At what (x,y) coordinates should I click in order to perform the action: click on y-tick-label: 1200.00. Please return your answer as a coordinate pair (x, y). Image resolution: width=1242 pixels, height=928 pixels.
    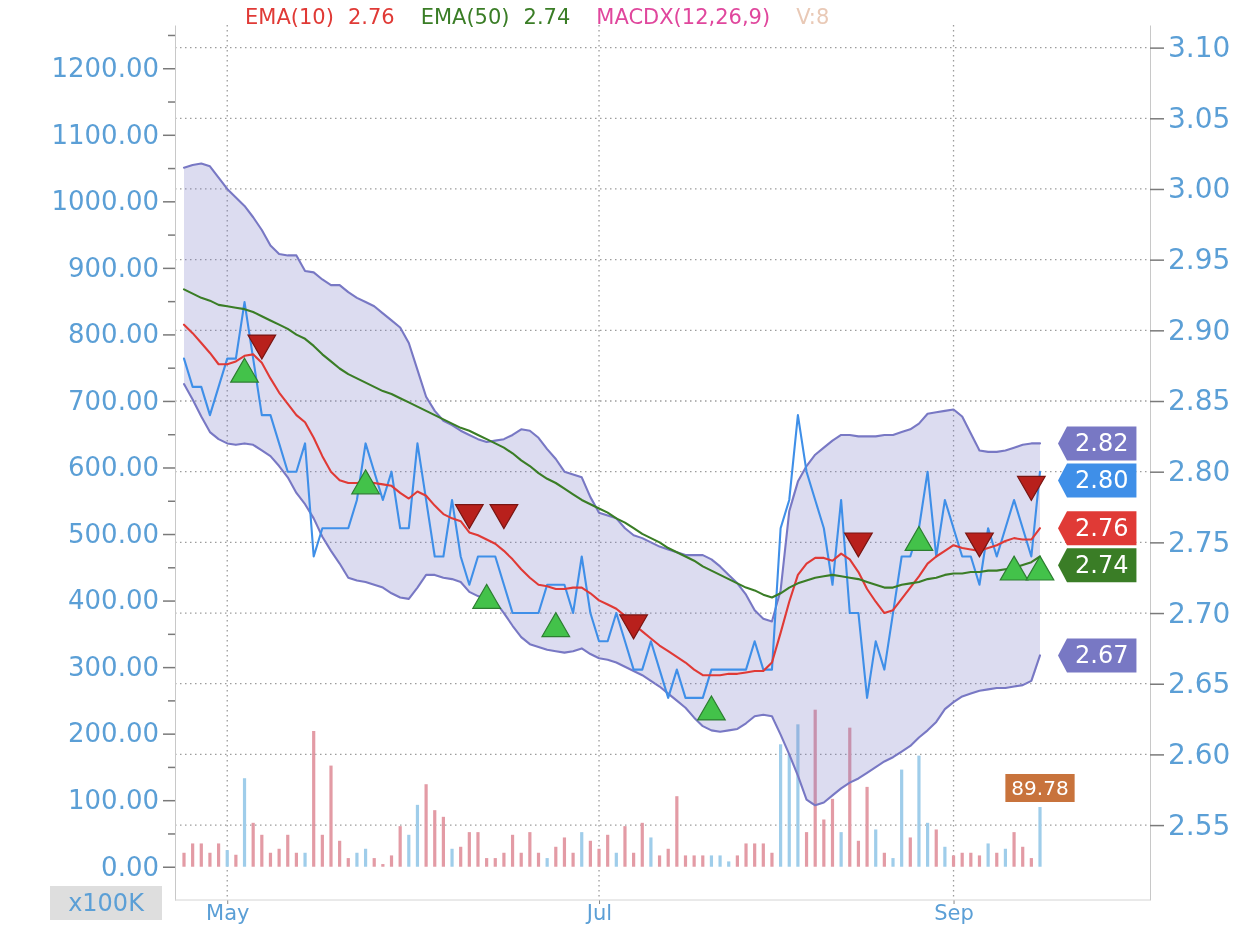
    Looking at the image, I should click on (105, 68).